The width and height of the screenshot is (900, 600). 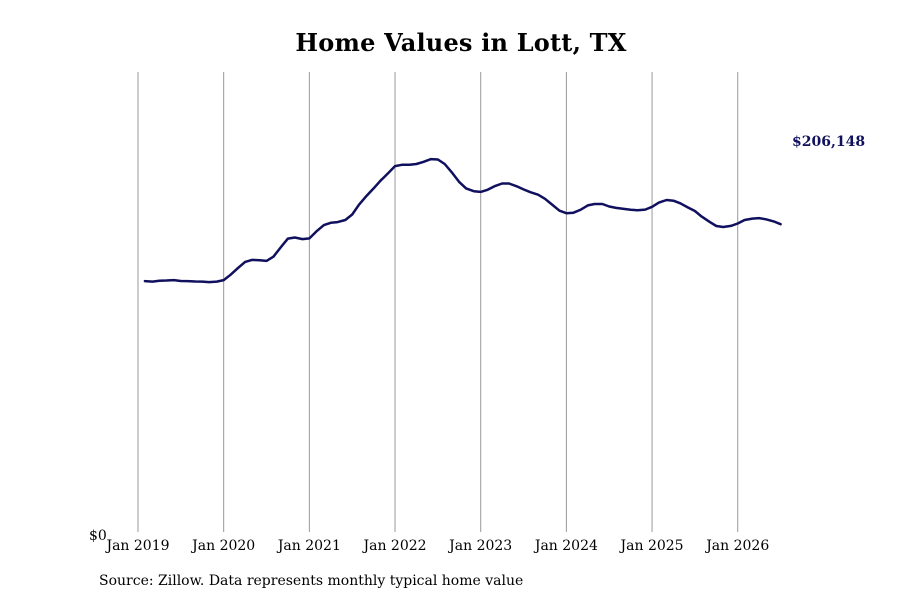 I want to click on x-tick-label: Jan 2025, so click(x=651, y=546).